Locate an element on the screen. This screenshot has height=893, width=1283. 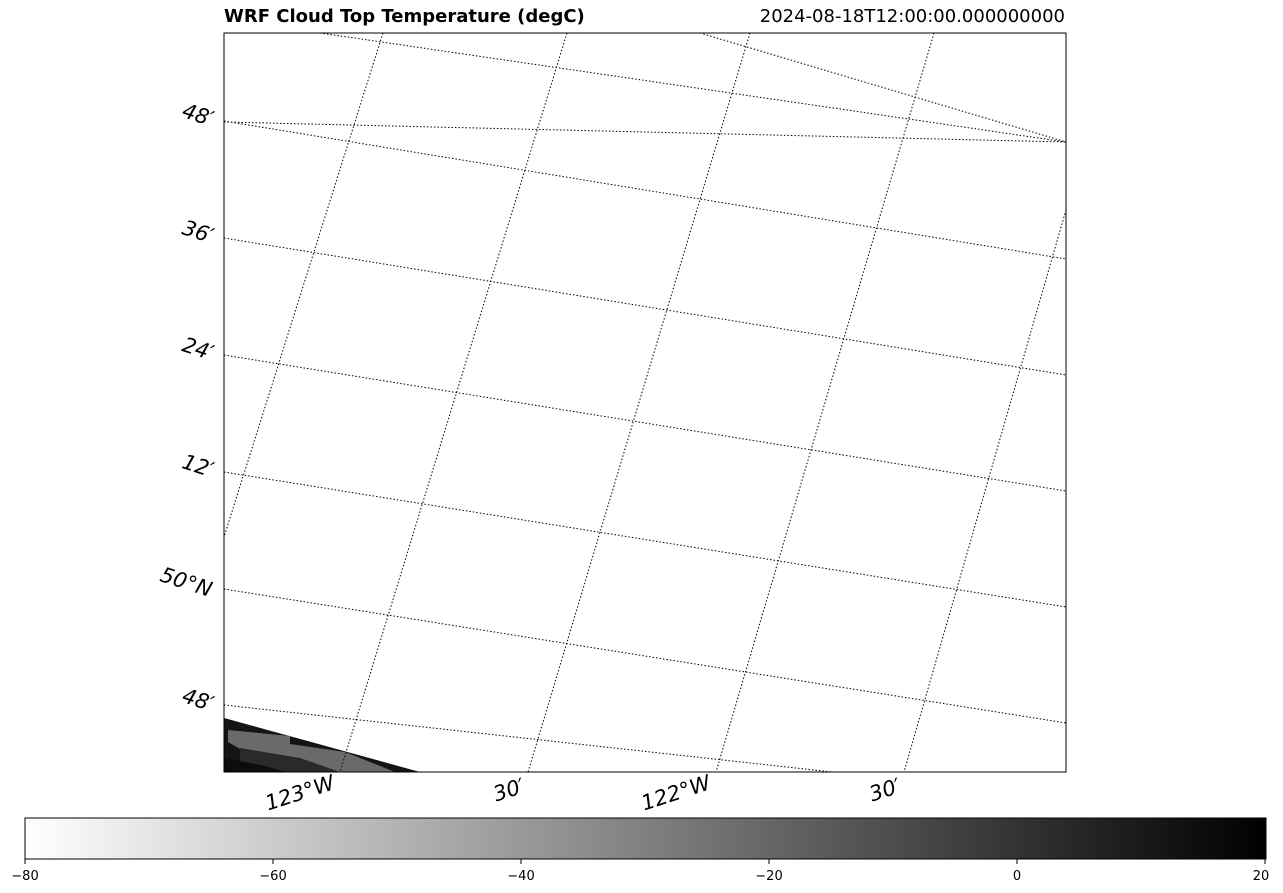
valid-time: 2024-08-18T12:00:00.000000000 is located at coordinates (912, 16).